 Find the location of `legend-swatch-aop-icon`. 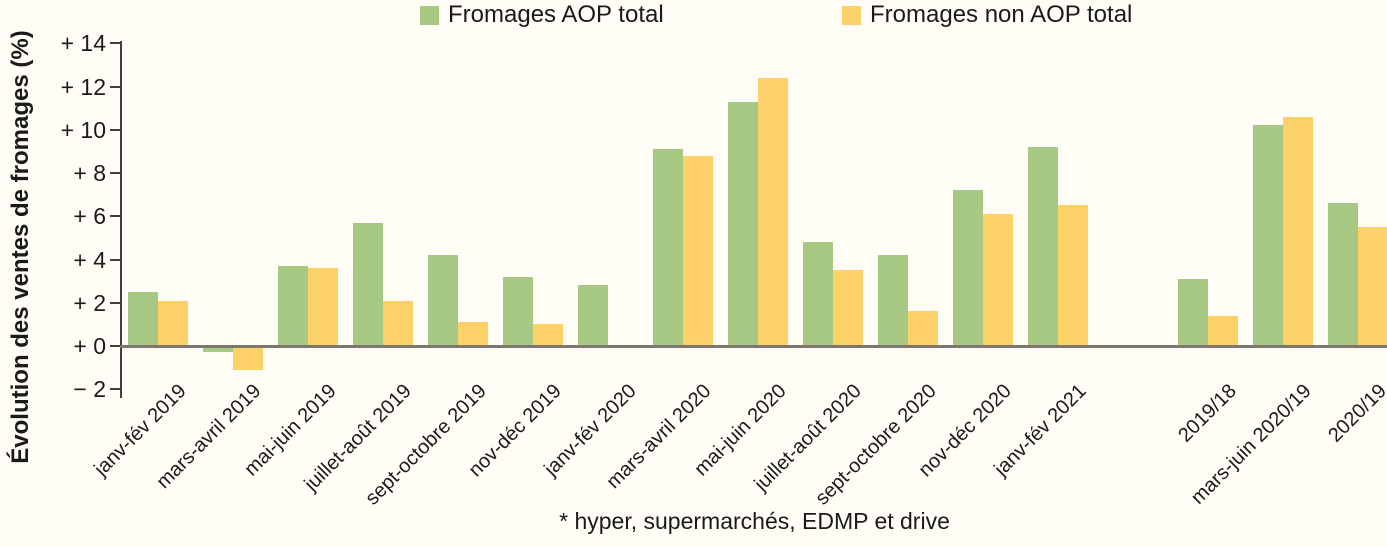

legend-swatch-aop-icon is located at coordinates (429, 15).